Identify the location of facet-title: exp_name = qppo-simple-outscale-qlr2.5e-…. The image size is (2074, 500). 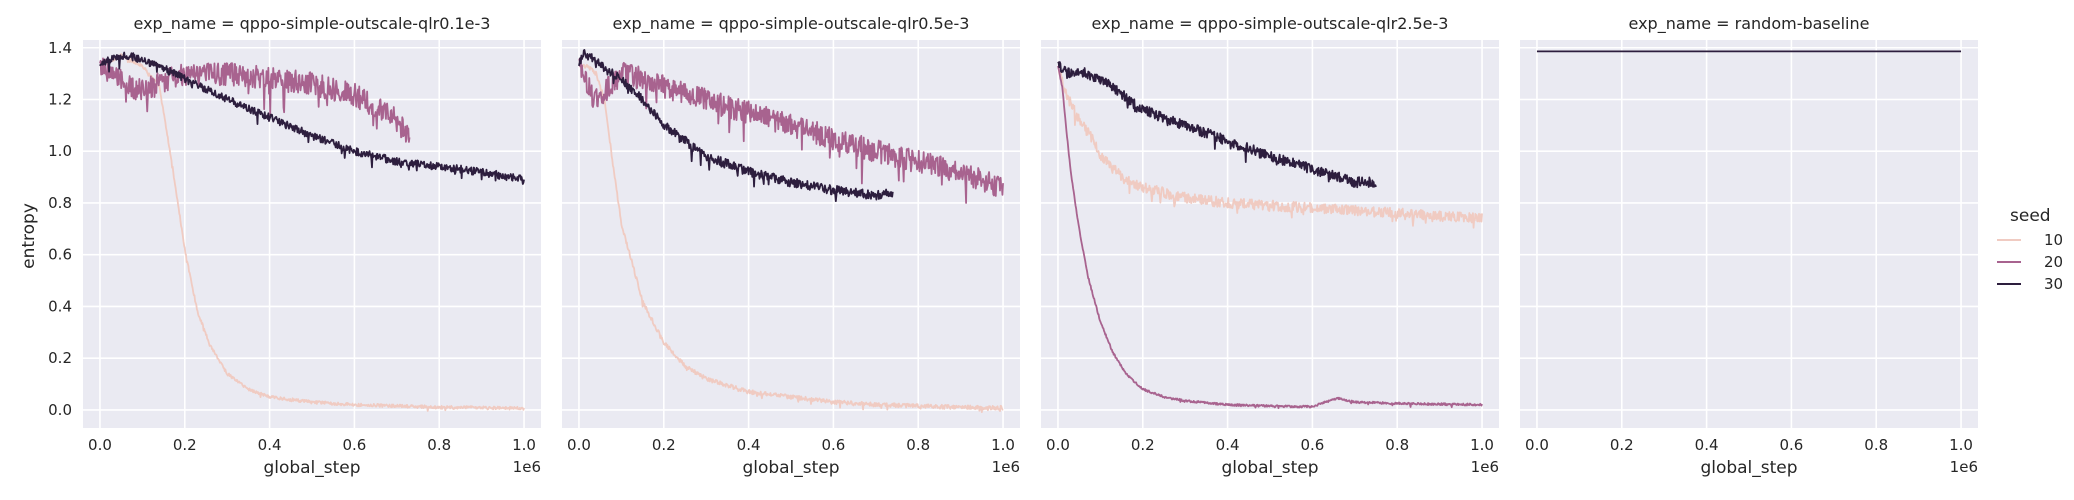
(1270, 24).